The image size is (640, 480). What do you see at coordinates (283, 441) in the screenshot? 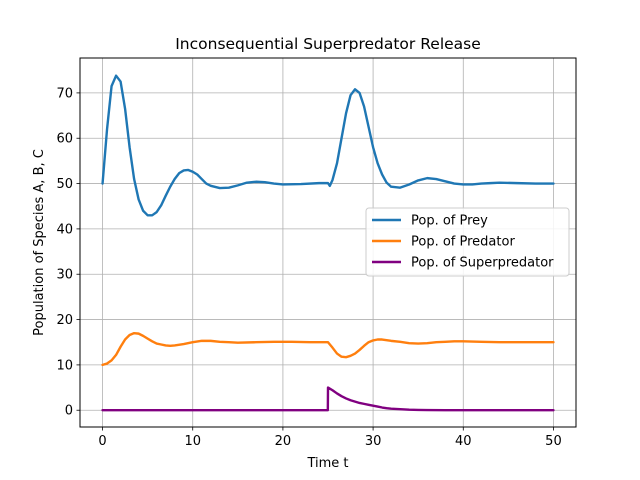
I see `x-tick-label: 20` at bounding box center [283, 441].